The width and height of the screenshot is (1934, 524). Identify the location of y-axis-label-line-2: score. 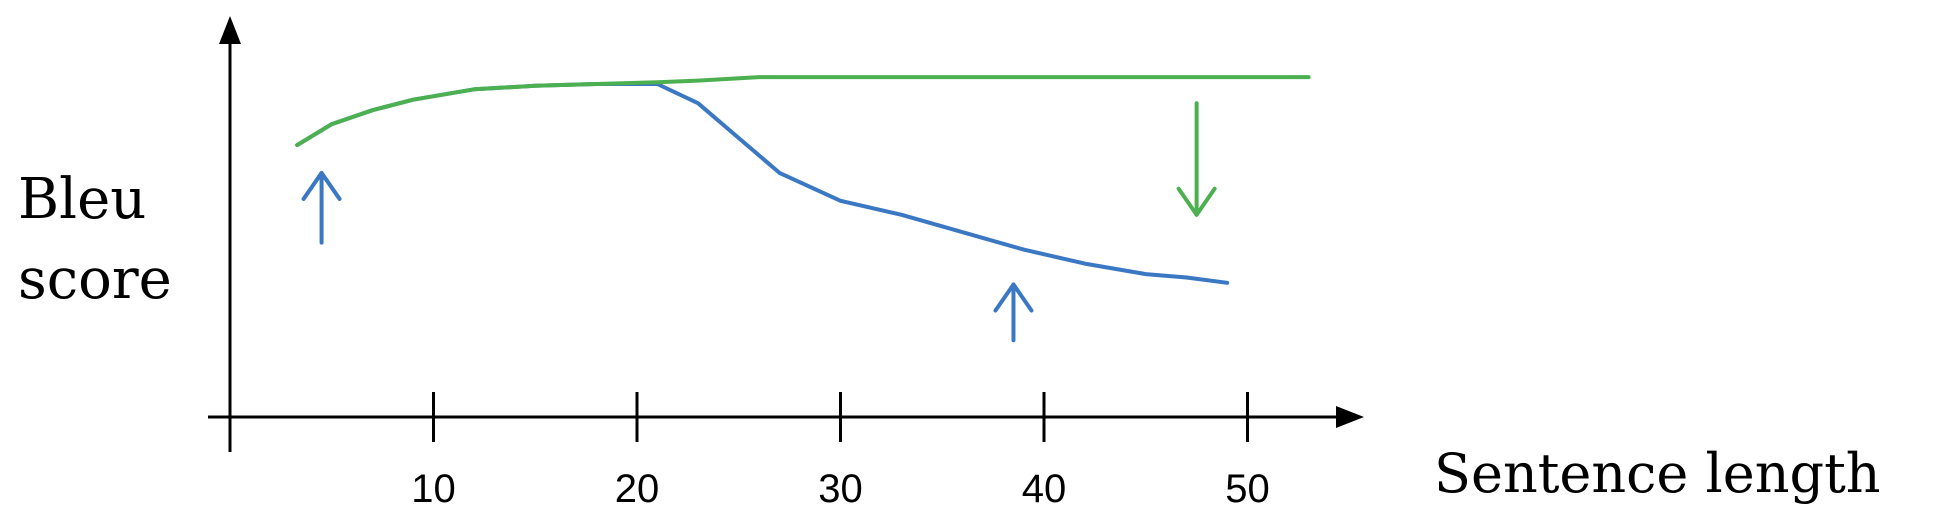
(95, 279).